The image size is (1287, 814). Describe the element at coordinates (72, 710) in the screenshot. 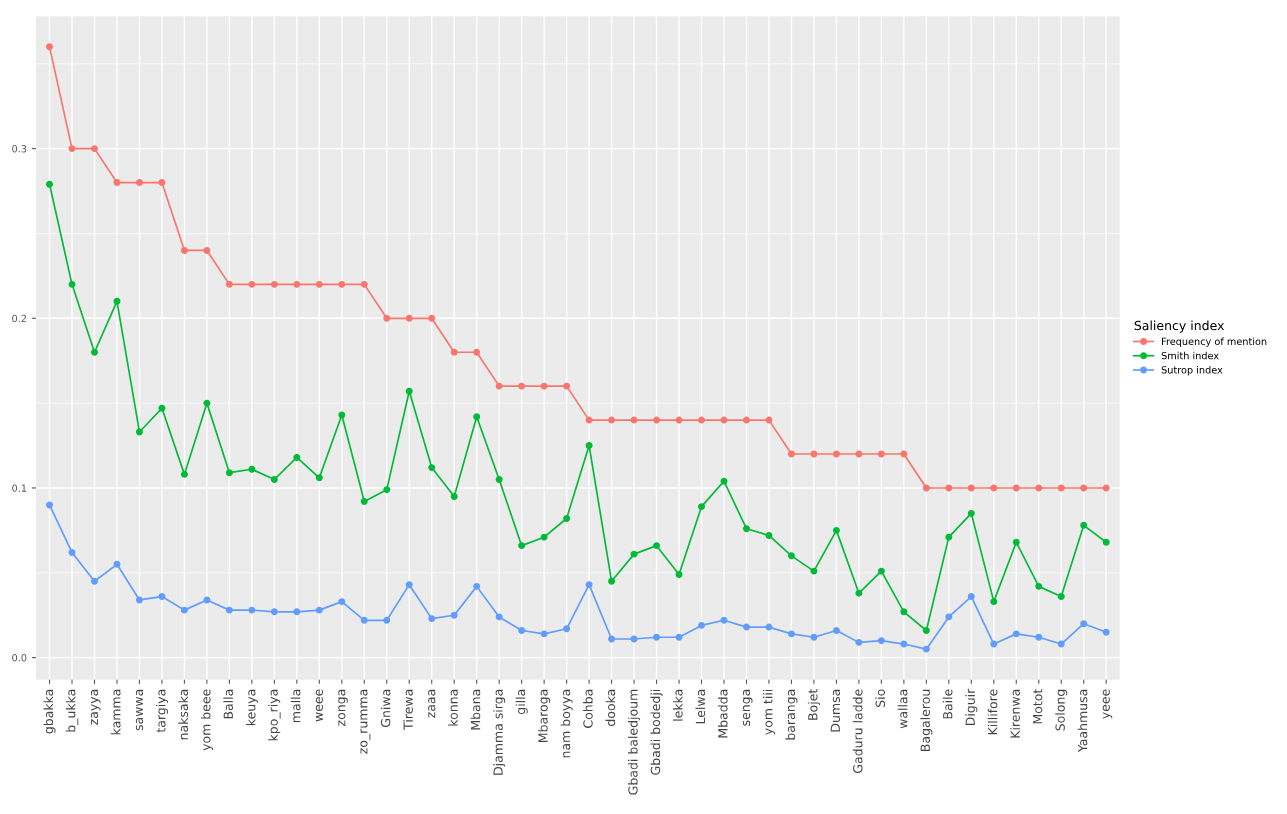

I see `x-tick-label: b_ukka` at that location.